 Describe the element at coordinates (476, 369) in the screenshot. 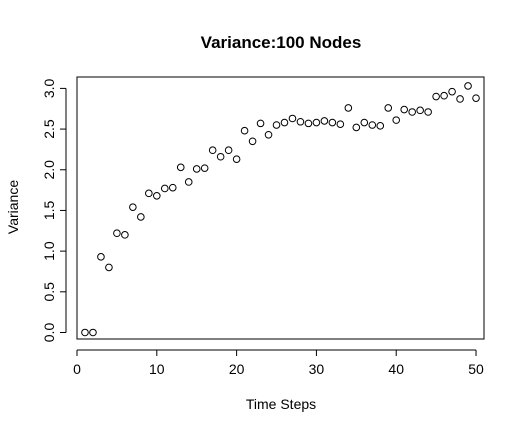

I see `x-tick-label: 50` at that location.